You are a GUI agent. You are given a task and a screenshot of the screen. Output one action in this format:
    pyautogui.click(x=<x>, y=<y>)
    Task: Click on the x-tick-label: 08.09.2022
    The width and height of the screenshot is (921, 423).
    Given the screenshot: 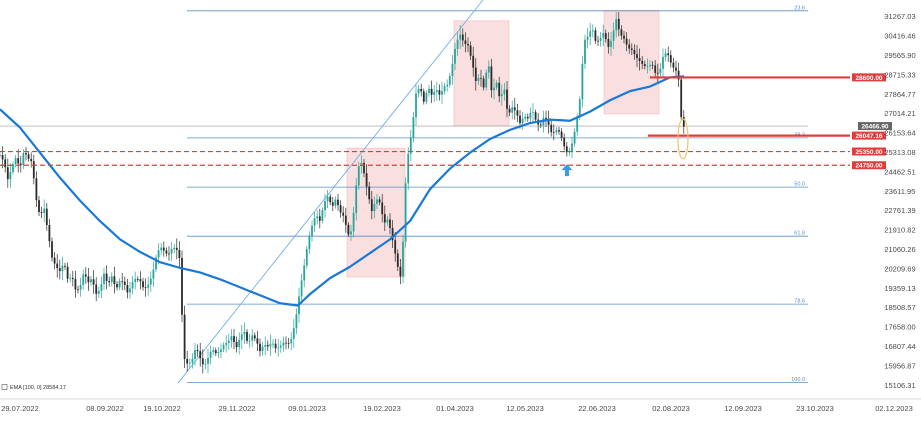 What is the action you would take?
    pyautogui.click(x=105, y=408)
    